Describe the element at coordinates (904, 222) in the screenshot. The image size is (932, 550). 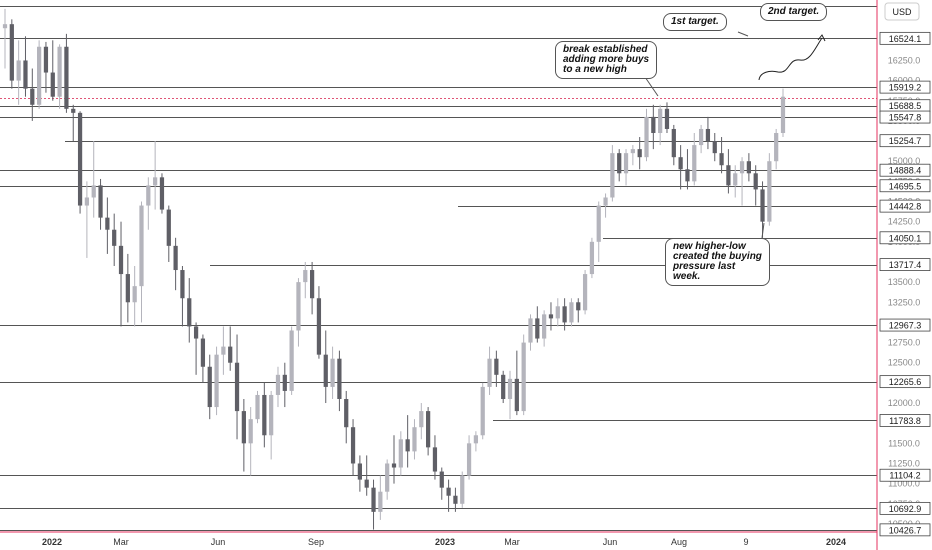
I see `price-tick-label: 14250.0` at that location.